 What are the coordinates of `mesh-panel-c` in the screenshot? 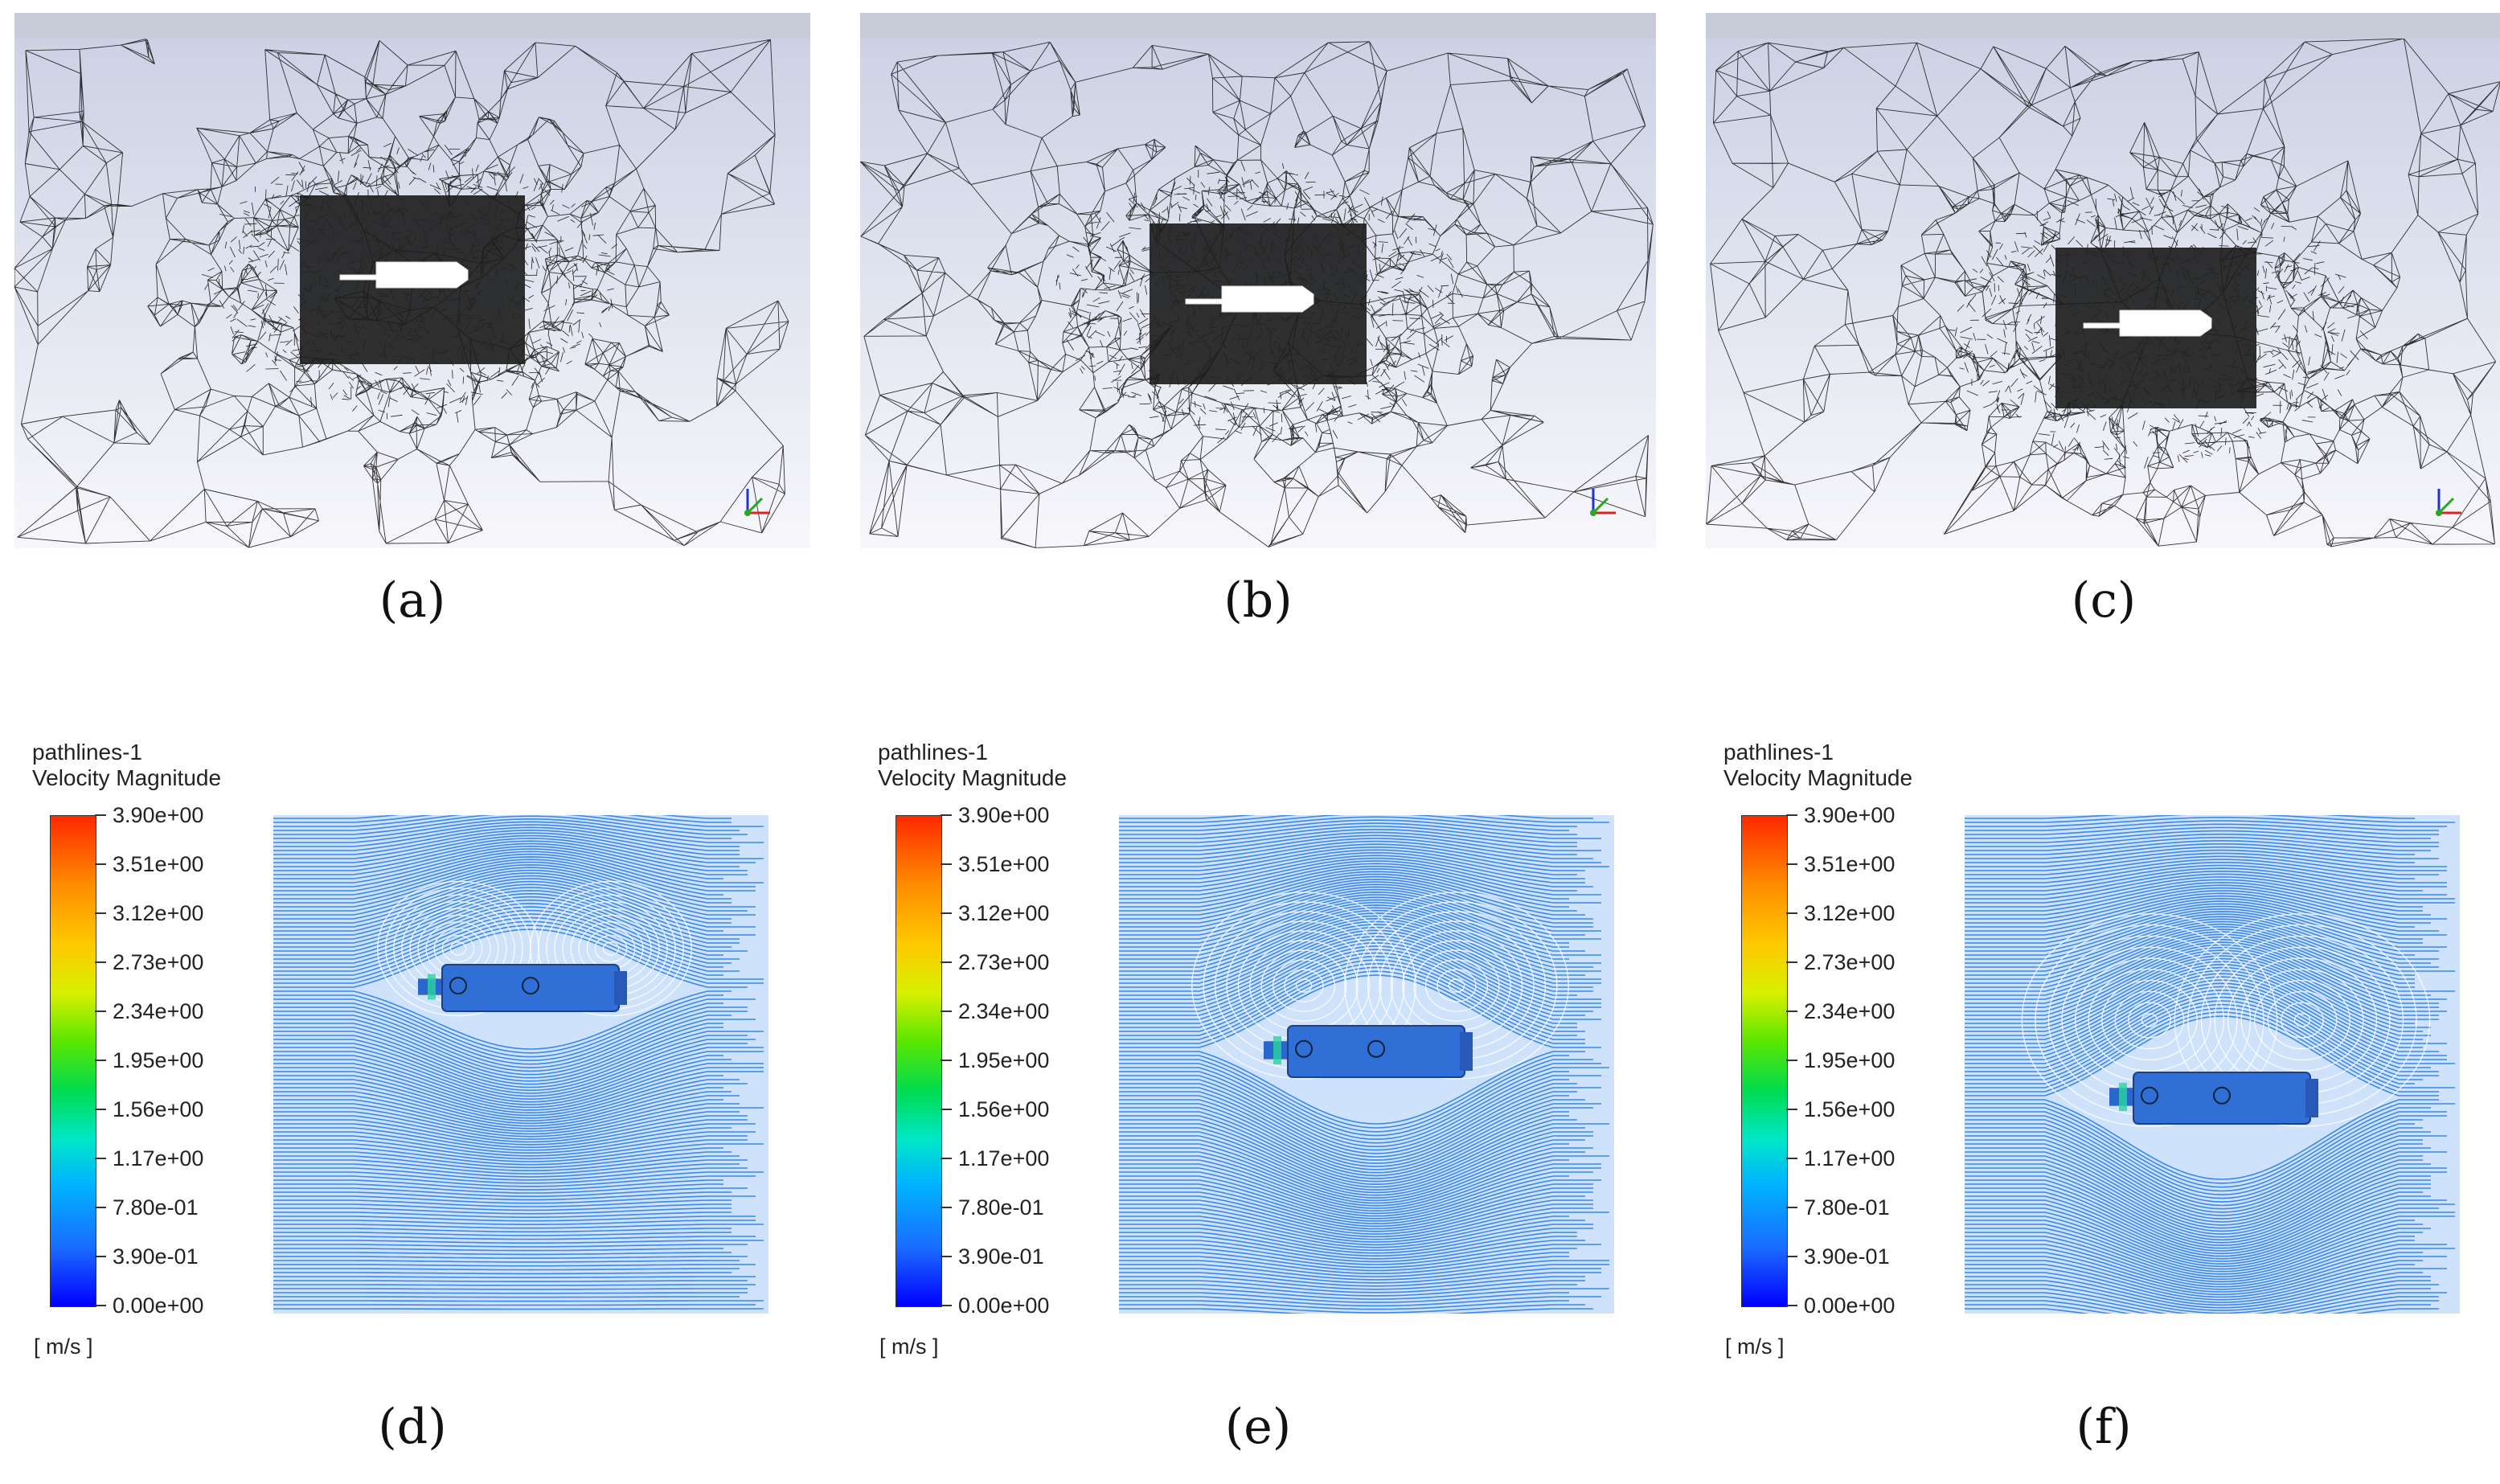 It's located at (2103, 281).